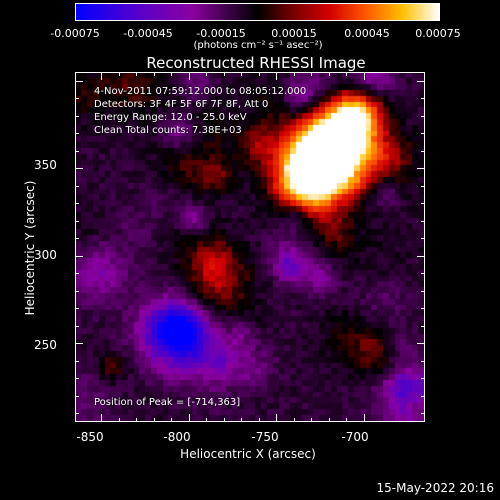 This screenshot has width=500, height=500. I want to click on detectors-annotation: Detectors: 3F 4F 5F 6F 7F 8F, Att 0, so click(181, 104).